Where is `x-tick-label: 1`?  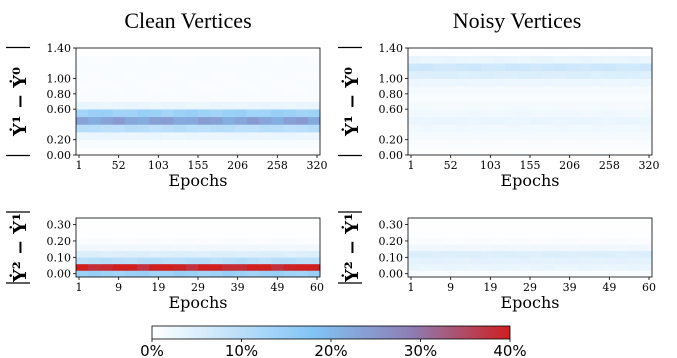 x-tick-label: 1 is located at coordinates (411, 287).